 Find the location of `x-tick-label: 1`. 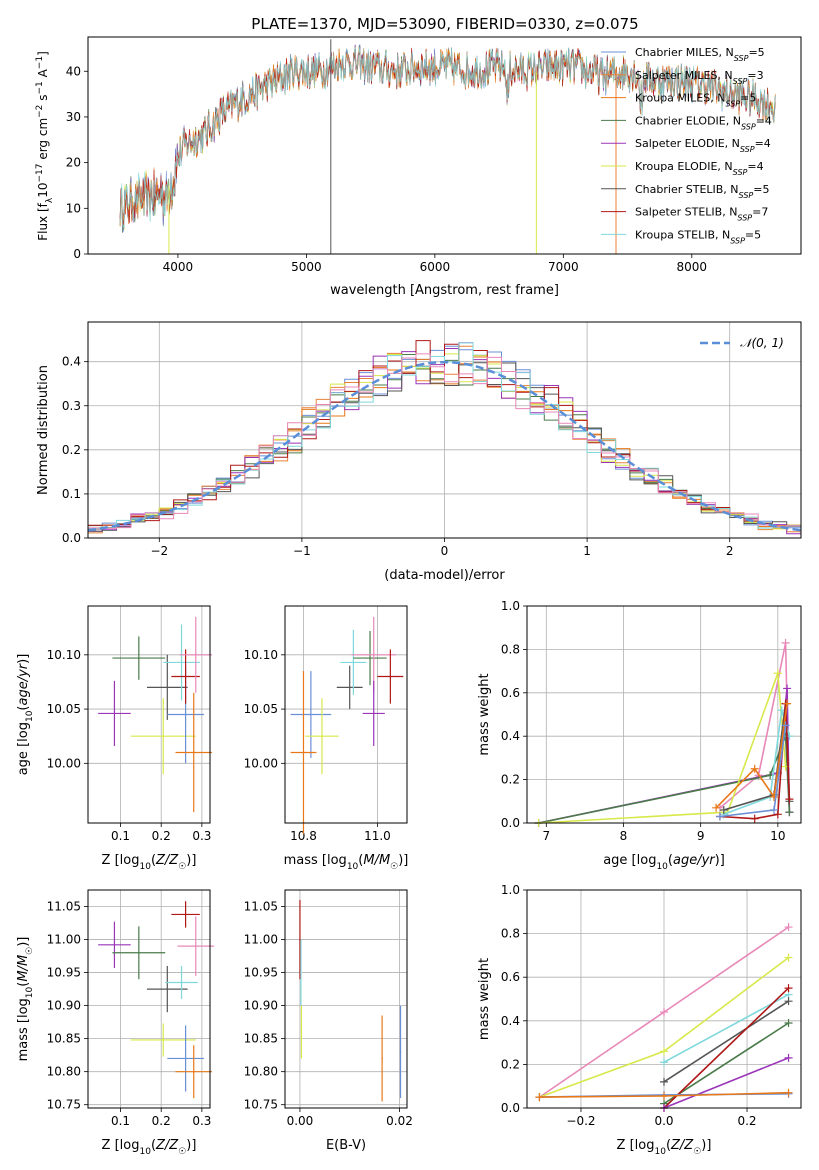

x-tick-label: 1 is located at coordinates (587, 551).